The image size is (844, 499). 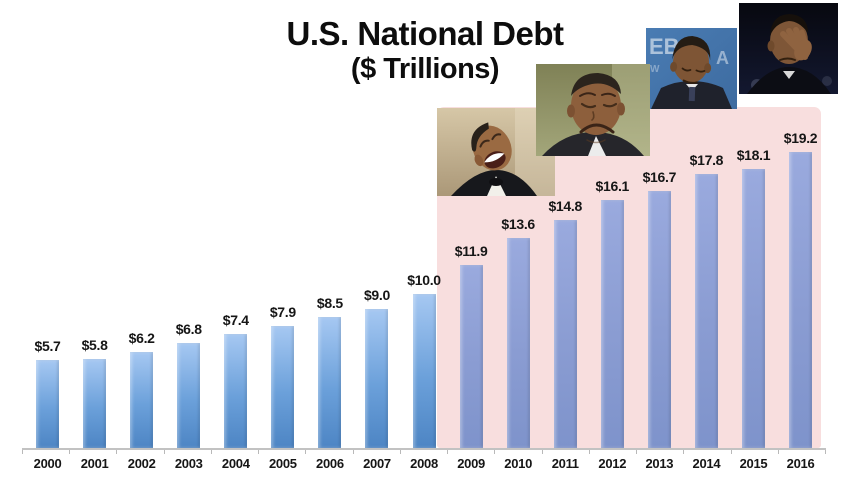 What do you see at coordinates (593, 110) in the screenshot?
I see `obama-pouting-photo` at bounding box center [593, 110].